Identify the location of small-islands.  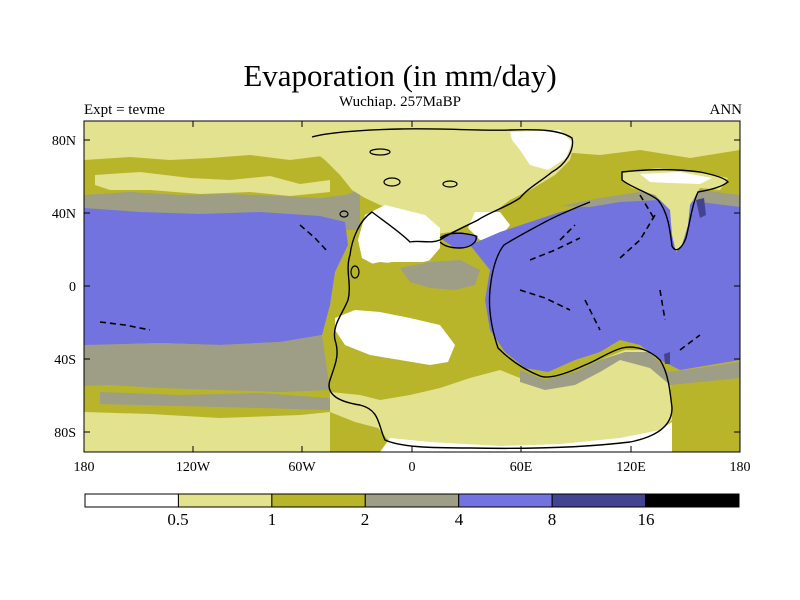
(398, 213).